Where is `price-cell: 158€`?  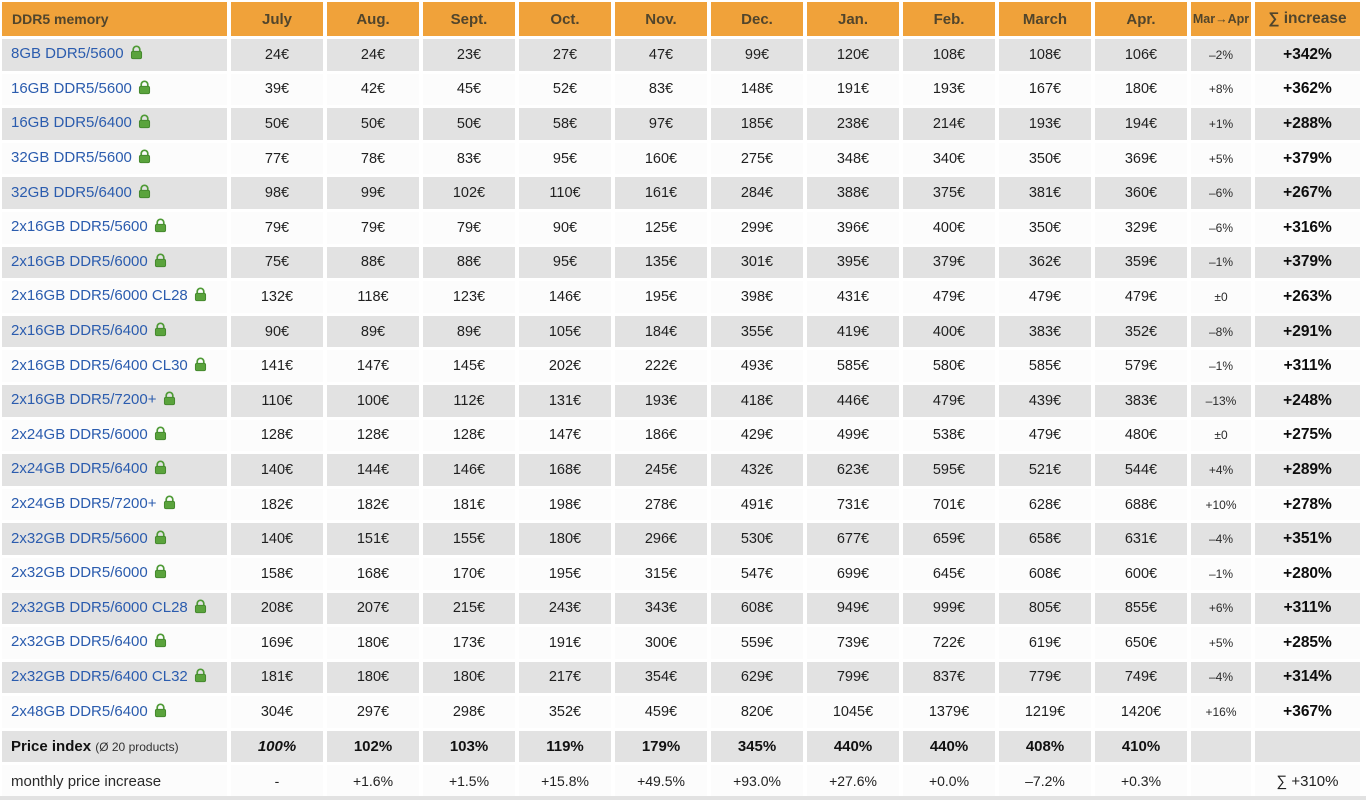 price-cell: 158€ is located at coordinates (277, 573).